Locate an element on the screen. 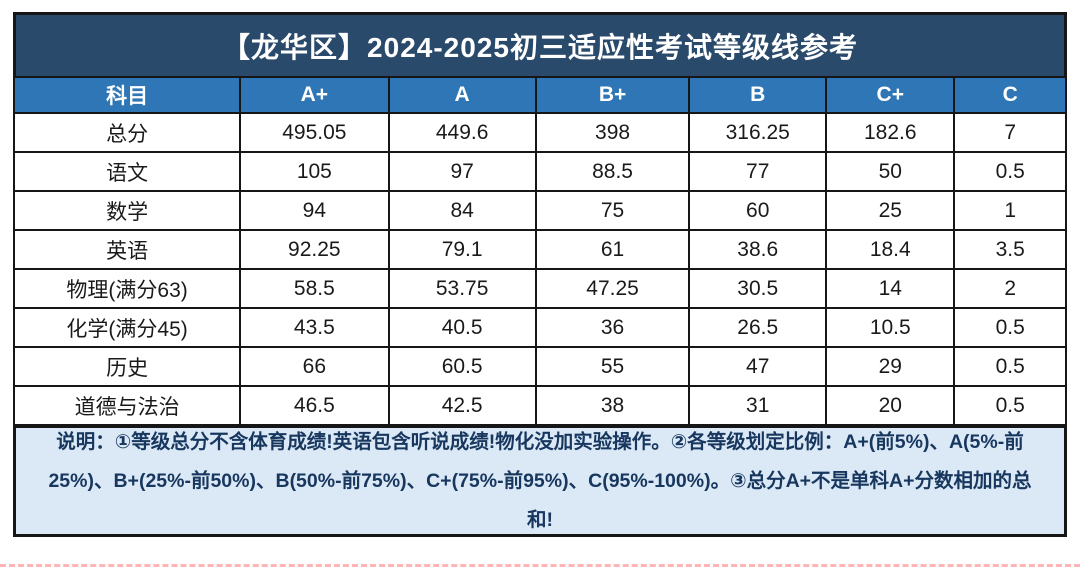 This screenshot has height=571, width=1080. table-row: 英语 92.25 79.1 61 38.6 18.4 3.5 is located at coordinates (539, 249).